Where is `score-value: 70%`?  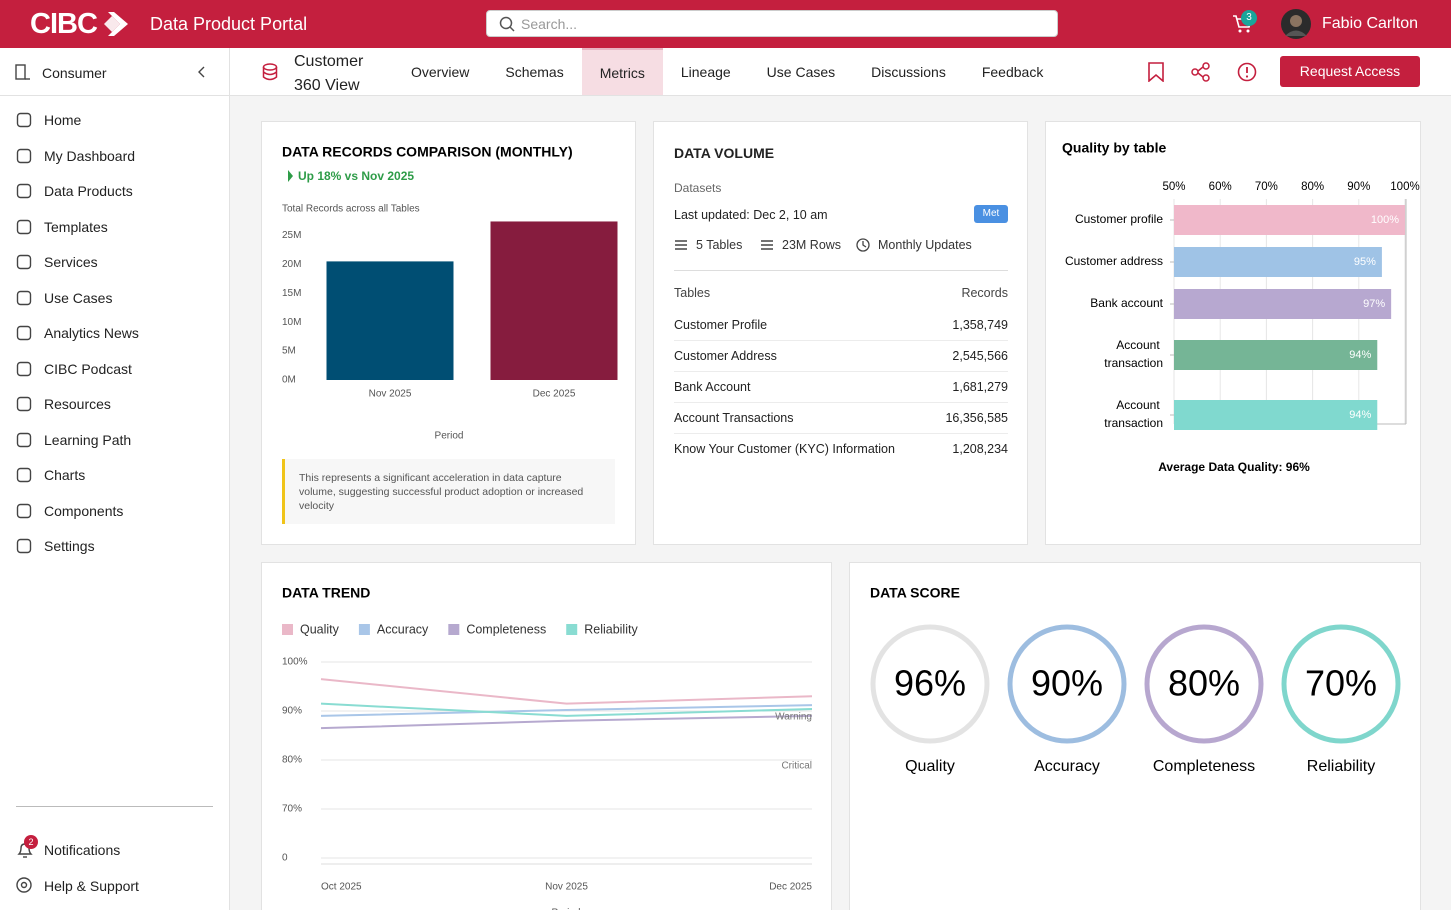
score-value: 70% is located at coordinates (1341, 683).